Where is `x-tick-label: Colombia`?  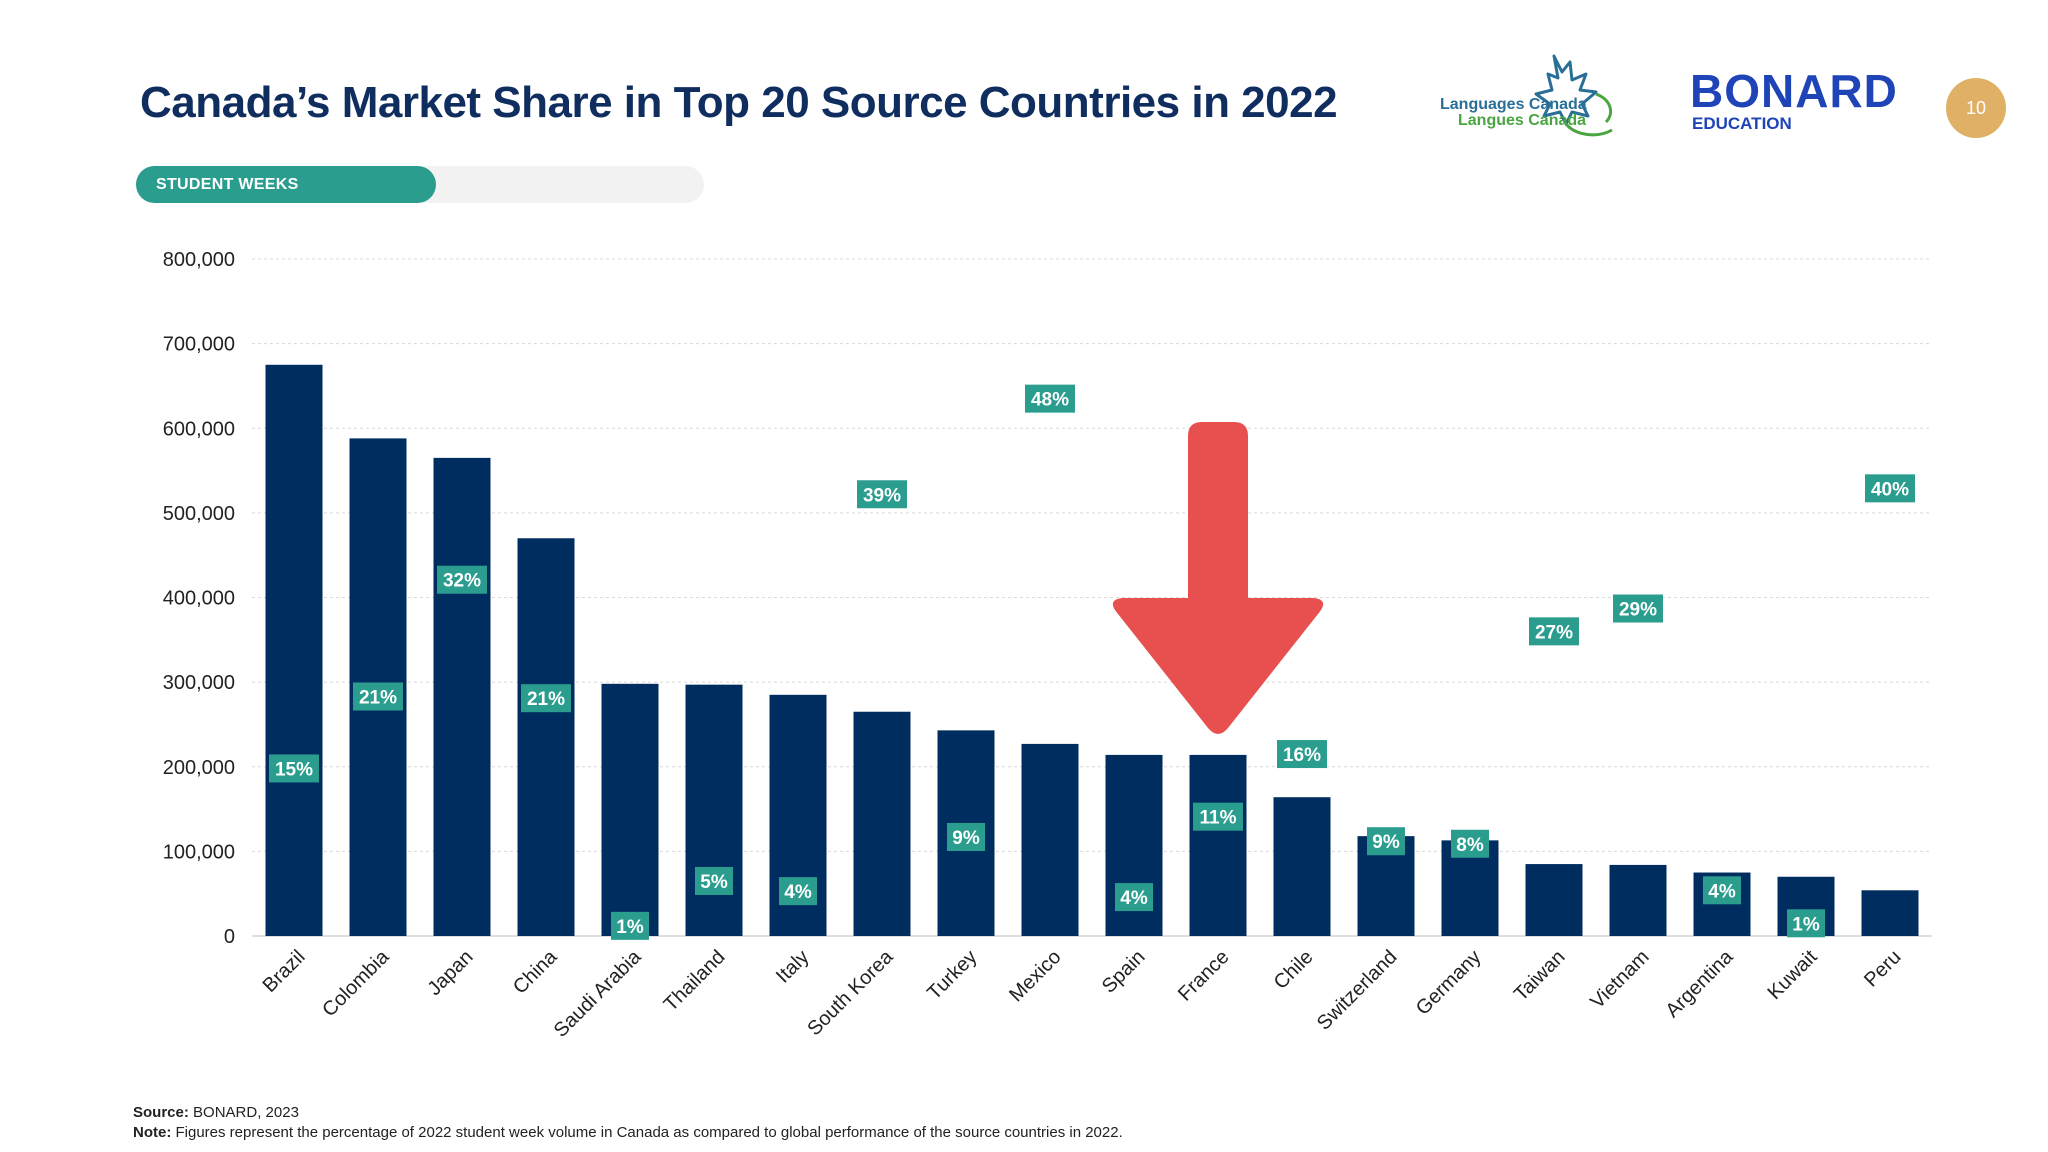 x-tick-label: Colombia is located at coordinates (356, 983).